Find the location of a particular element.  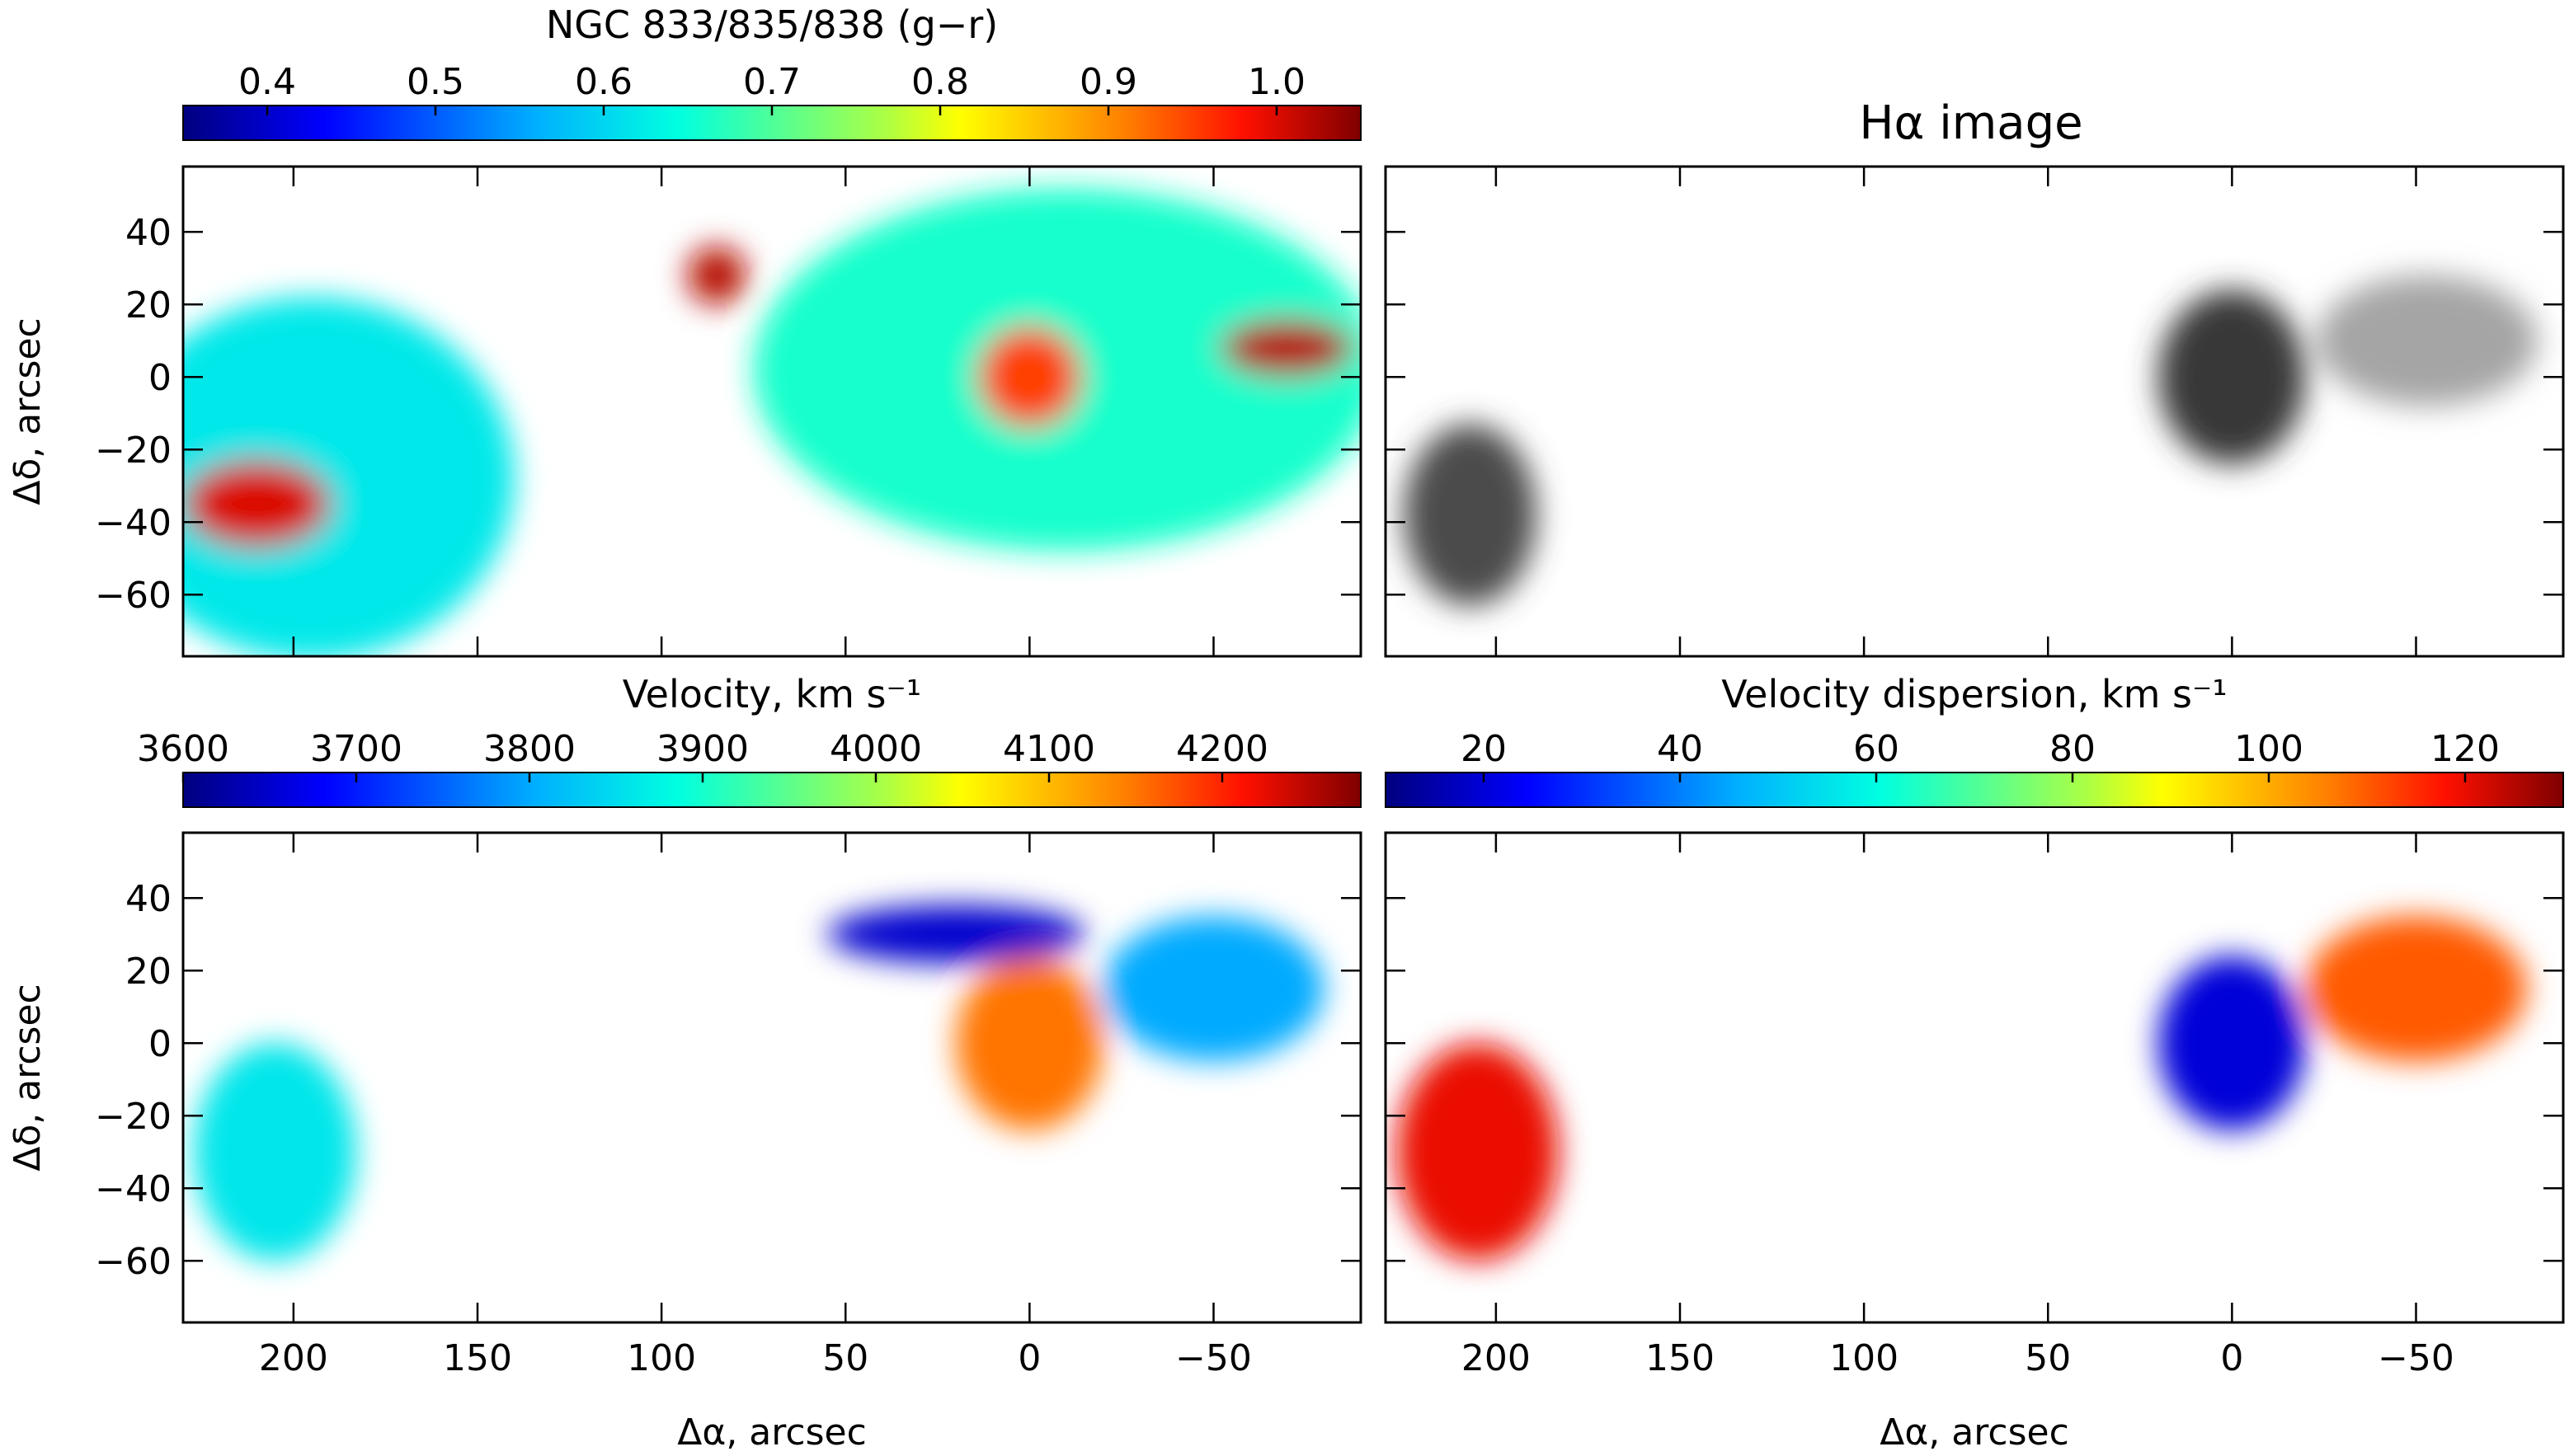

dispersion-colorbar-ticks: 20 40 60 80 100 120 is located at coordinates (1980, 755).